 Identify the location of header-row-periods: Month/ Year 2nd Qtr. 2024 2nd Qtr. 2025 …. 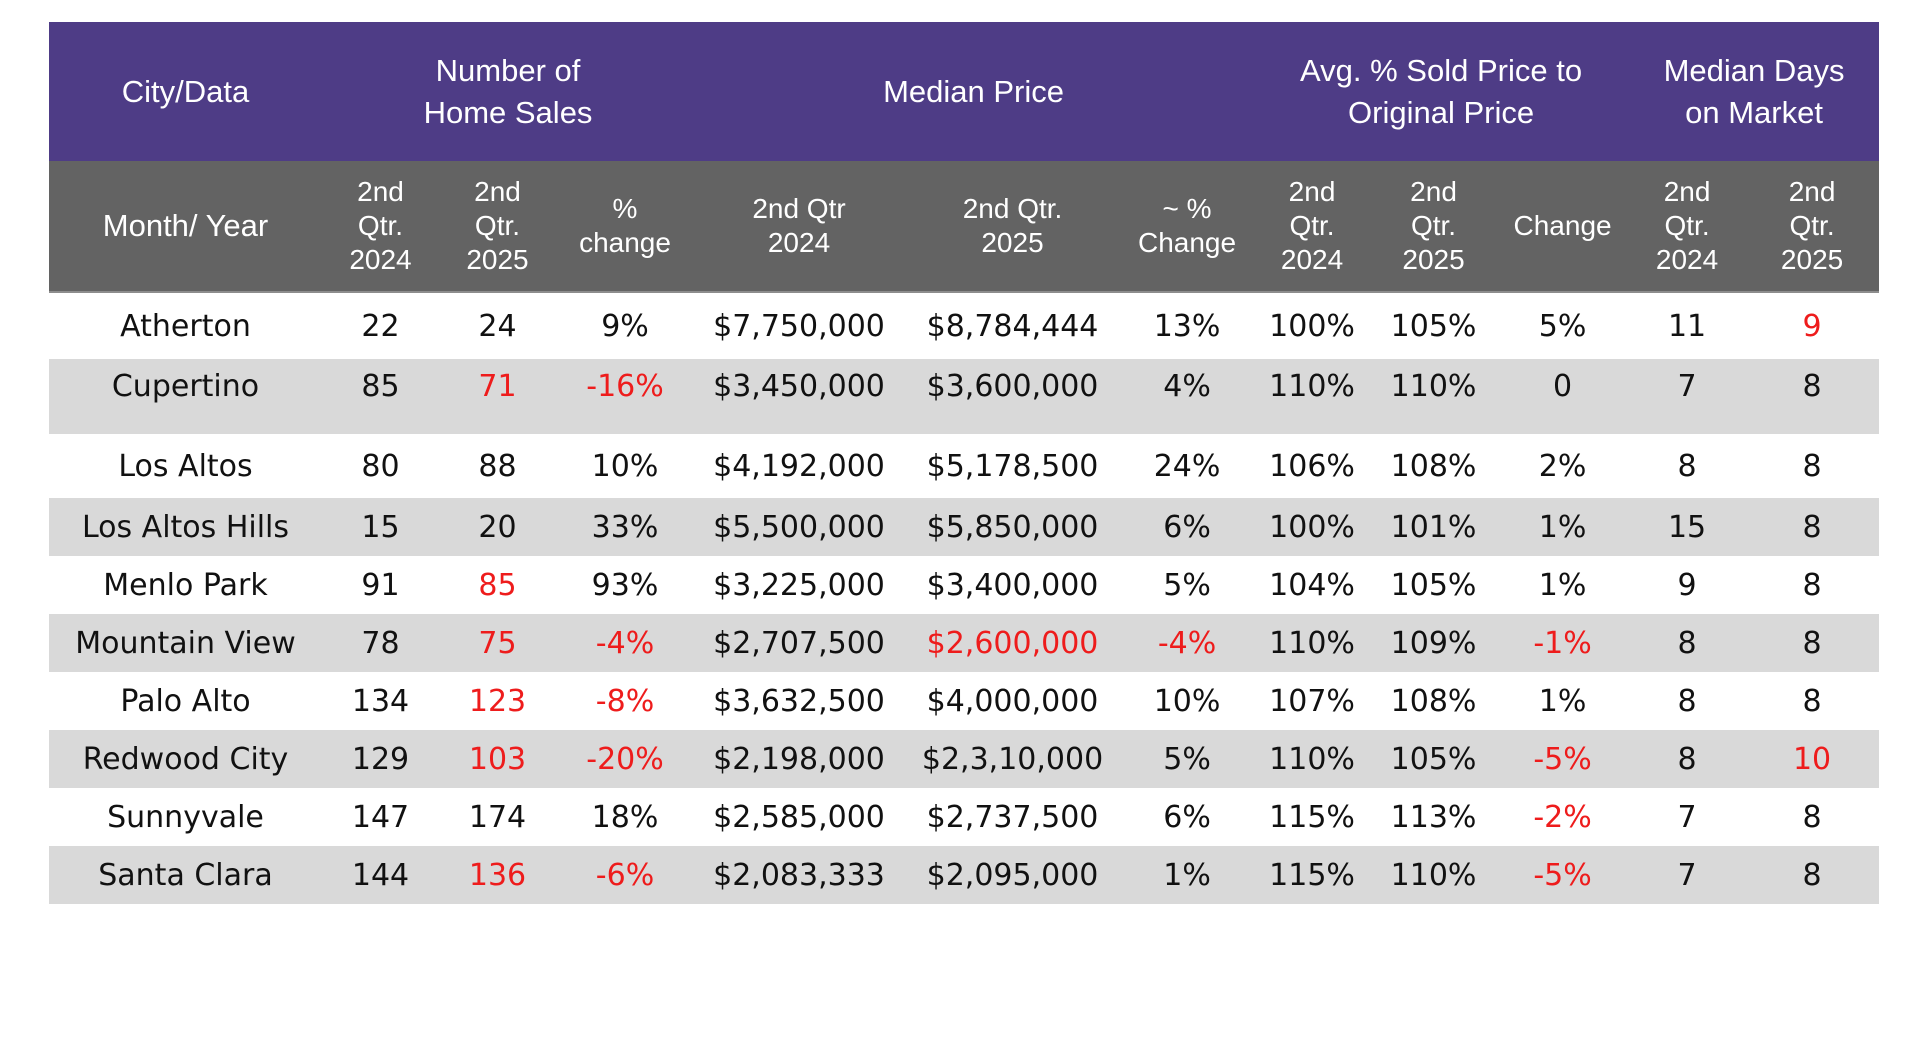
(964, 227).